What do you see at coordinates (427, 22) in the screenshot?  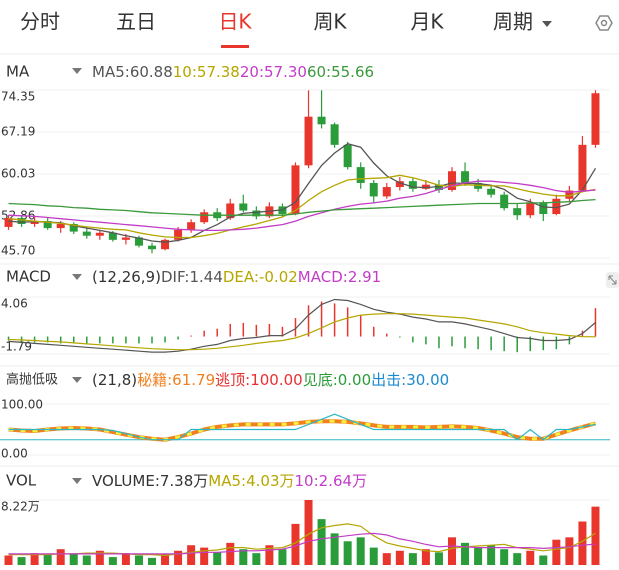 I see `tab: 月K` at bounding box center [427, 22].